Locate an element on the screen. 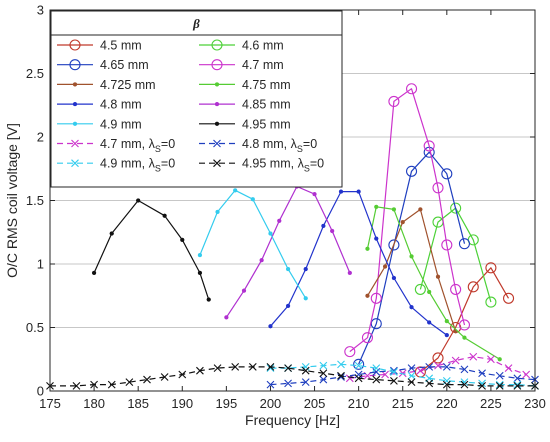  legend-item: 4.95 mm, λS=0 is located at coordinates (261, 165).